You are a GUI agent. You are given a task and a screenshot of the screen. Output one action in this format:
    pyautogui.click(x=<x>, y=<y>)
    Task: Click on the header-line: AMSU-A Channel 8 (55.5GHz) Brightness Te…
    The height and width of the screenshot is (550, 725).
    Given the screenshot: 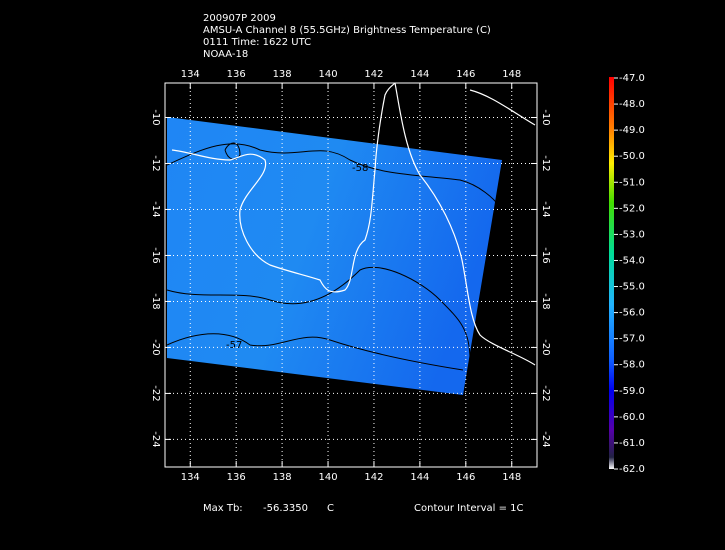 What is the action you would take?
    pyautogui.click(x=347, y=30)
    